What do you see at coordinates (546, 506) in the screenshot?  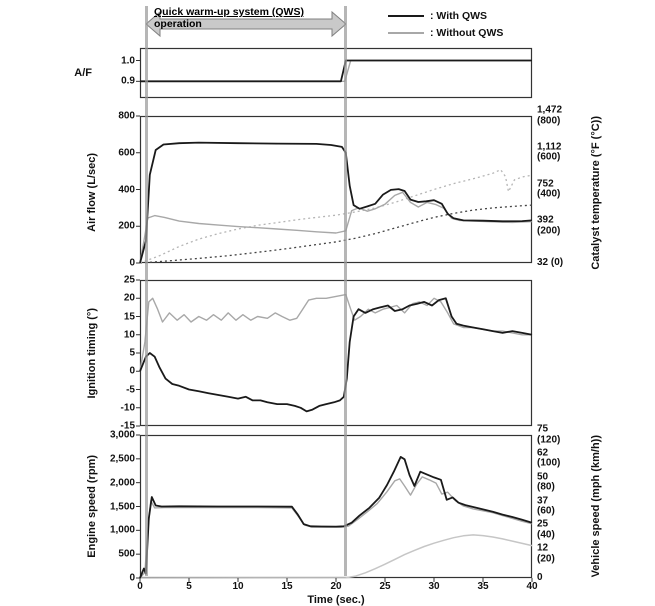 I see `right-y-tick-label: 37 (60)` at bounding box center [546, 506].